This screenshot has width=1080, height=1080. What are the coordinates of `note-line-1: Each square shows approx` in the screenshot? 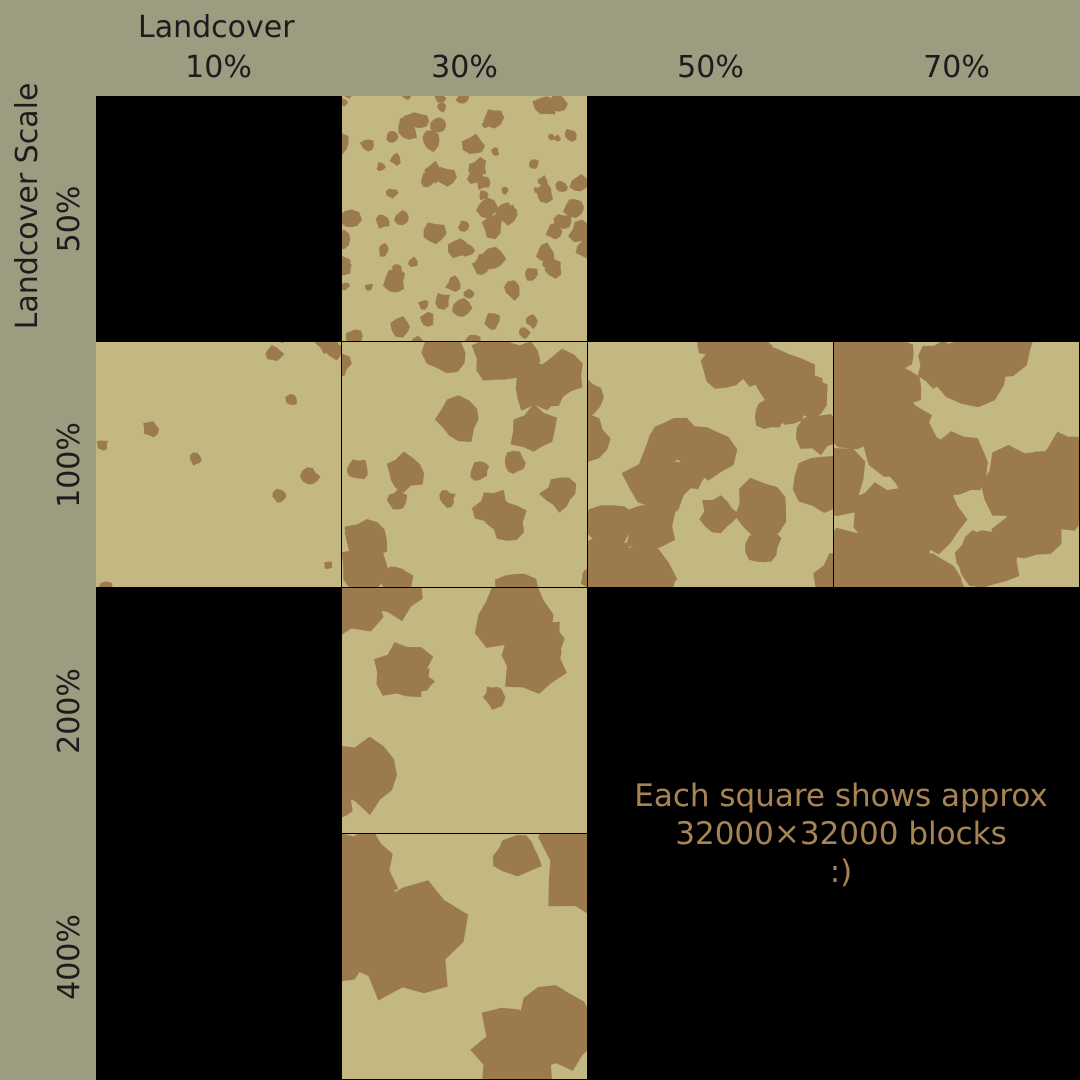 It's located at (841, 796).